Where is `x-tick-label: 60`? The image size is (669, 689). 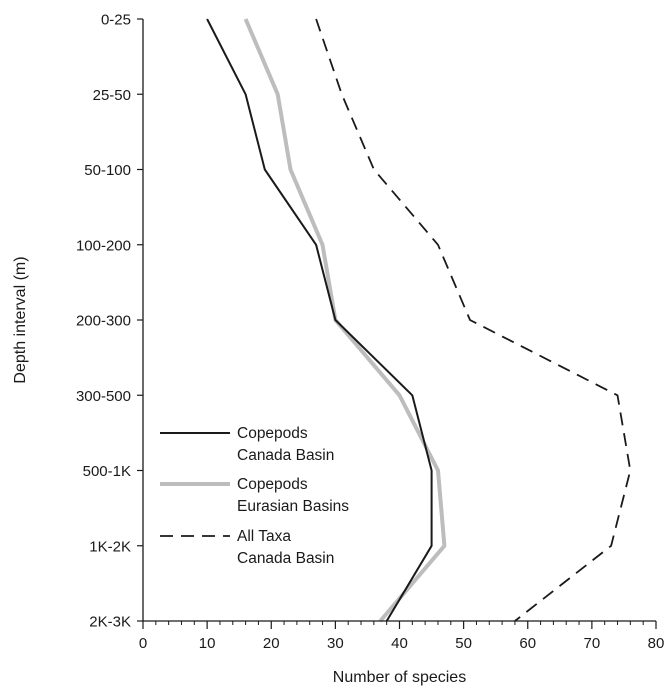 x-tick-label: 60 is located at coordinates (527, 643).